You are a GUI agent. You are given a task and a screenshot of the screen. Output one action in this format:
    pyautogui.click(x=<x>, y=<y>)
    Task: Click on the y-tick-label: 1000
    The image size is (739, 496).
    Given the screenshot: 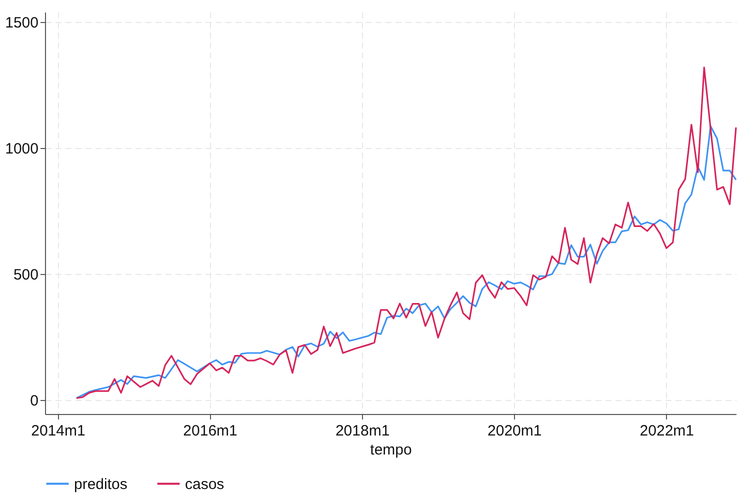 What is the action you would take?
    pyautogui.click(x=21, y=149)
    